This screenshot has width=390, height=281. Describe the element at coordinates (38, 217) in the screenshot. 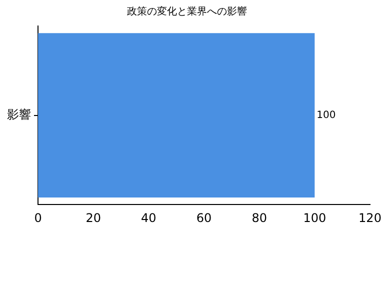

I see `x-tick-label: 0` at that location.